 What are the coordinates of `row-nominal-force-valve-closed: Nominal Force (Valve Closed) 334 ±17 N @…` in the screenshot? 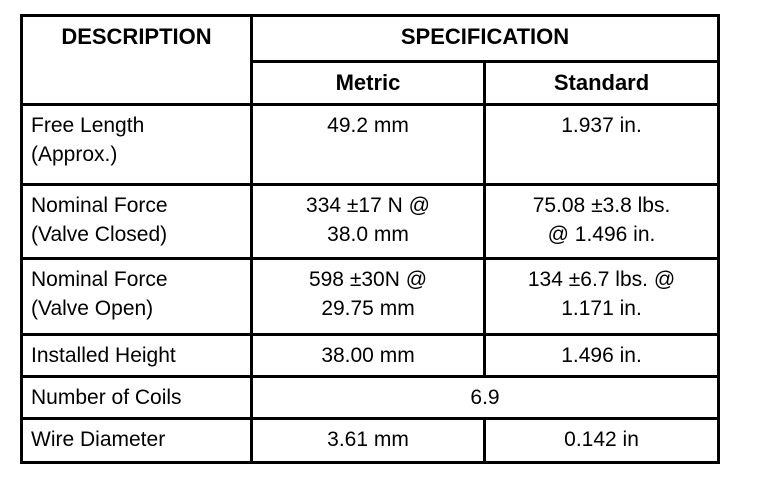 It's located at (370, 221).